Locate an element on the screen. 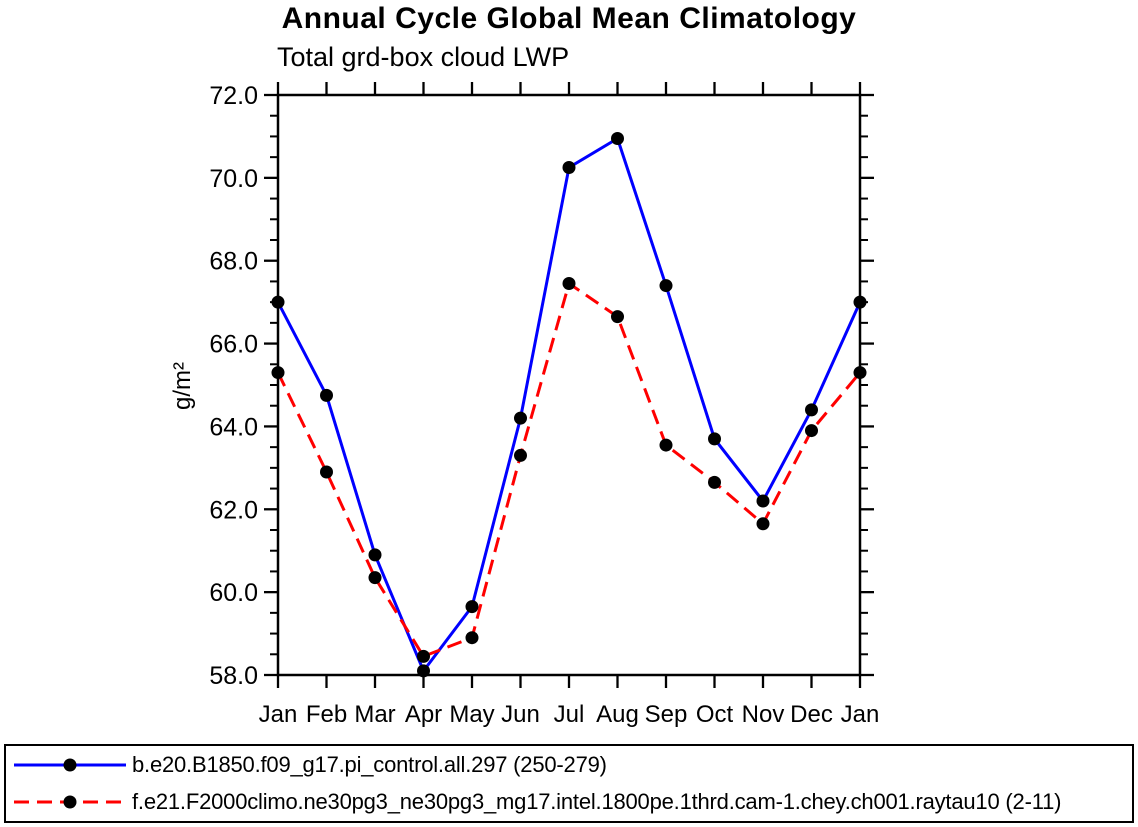  svg-text: May is located at coordinates (471, 714).